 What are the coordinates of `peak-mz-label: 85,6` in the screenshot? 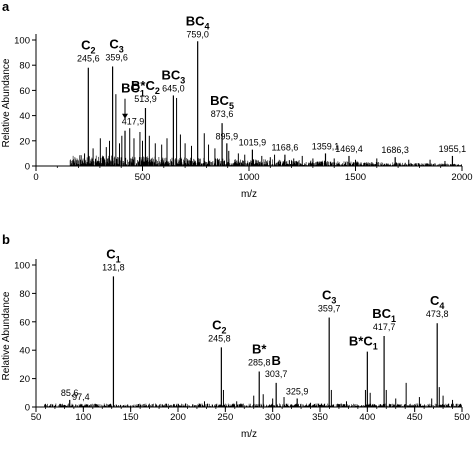 It's located at (70, 393).